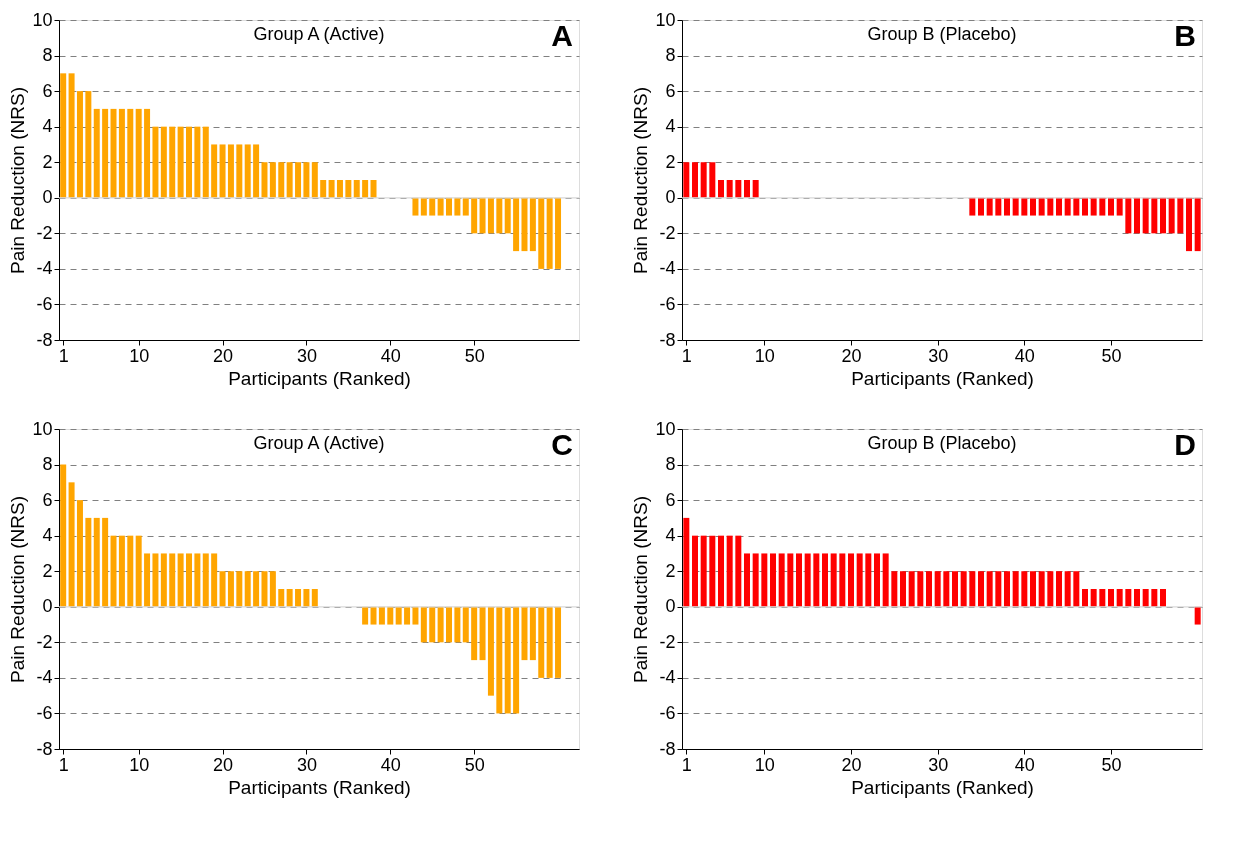  What do you see at coordinates (670, 606) in the screenshot?
I see `y-tick-label: 0` at bounding box center [670, 606].